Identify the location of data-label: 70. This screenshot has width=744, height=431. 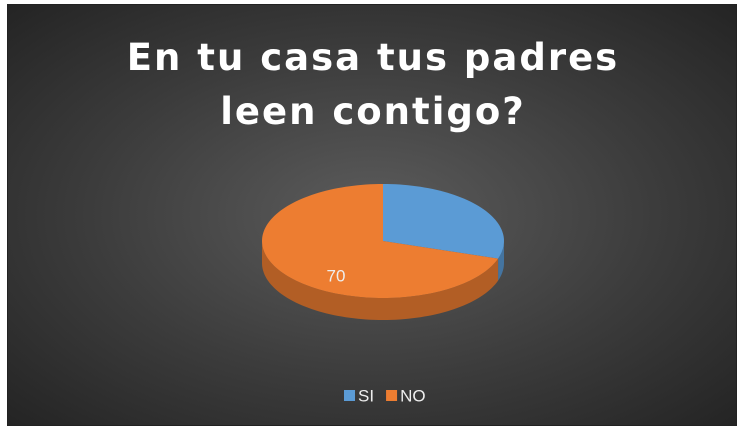
(336, 276).